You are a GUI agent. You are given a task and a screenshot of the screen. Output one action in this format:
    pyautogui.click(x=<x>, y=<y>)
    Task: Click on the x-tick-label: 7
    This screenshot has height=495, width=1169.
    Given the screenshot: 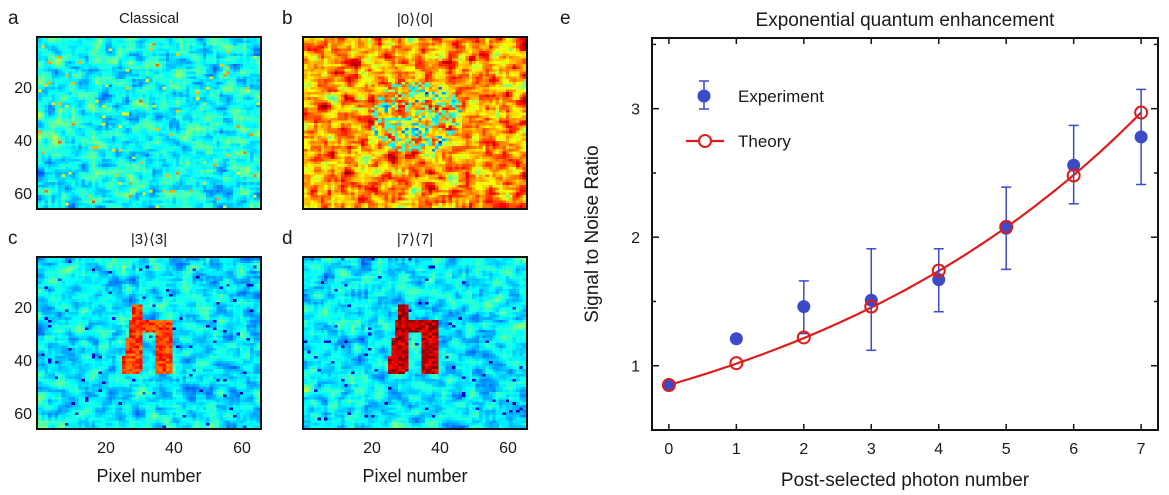 What is the action you would take?
    pyautogui.click(x=1141, y=449)
    